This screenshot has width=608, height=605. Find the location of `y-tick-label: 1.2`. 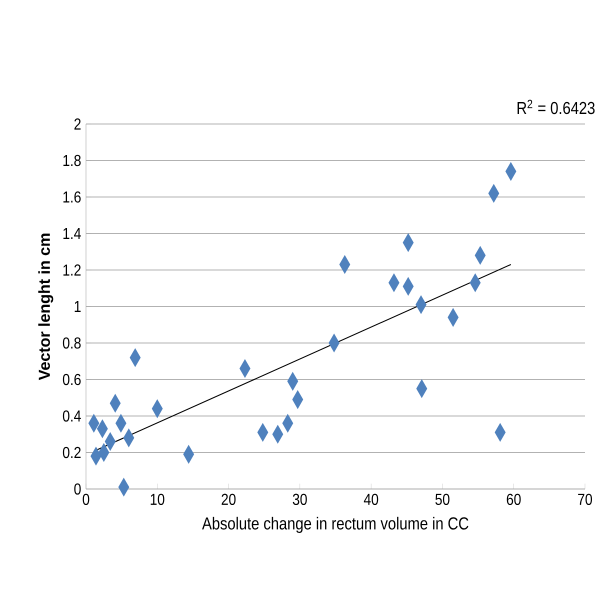

y-tick-label: 1.2 is located at coordinates (72, 270).